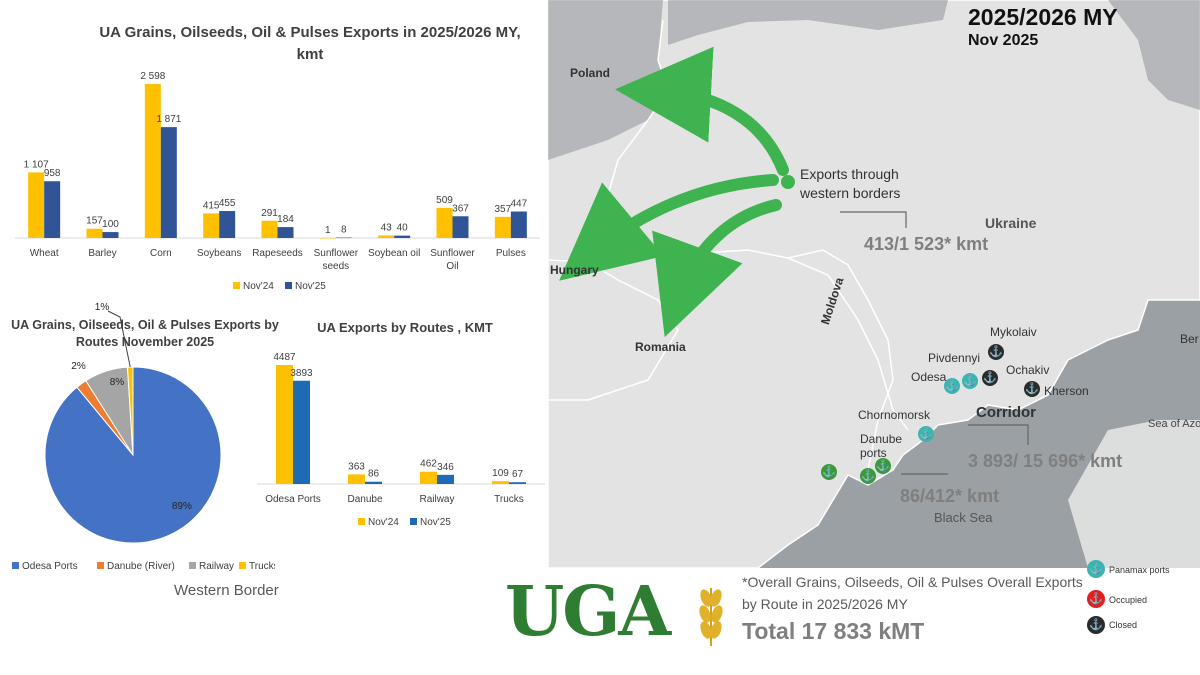  Describe the element at coordinates (1096, 569) in the screenshot. I see `legend-panamax-icon: ⚓` at that location.